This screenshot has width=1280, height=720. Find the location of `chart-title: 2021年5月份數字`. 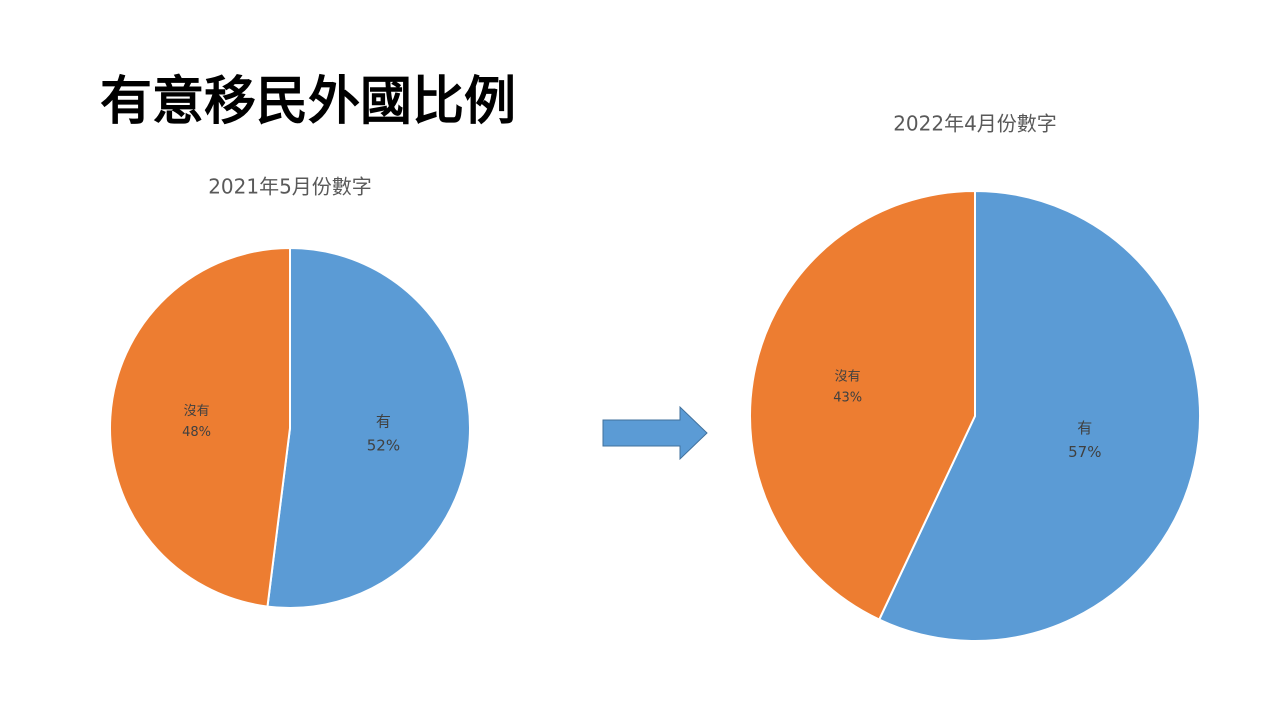

chart-title: 2021年5月份數字 is located at coordinates (290, 187).